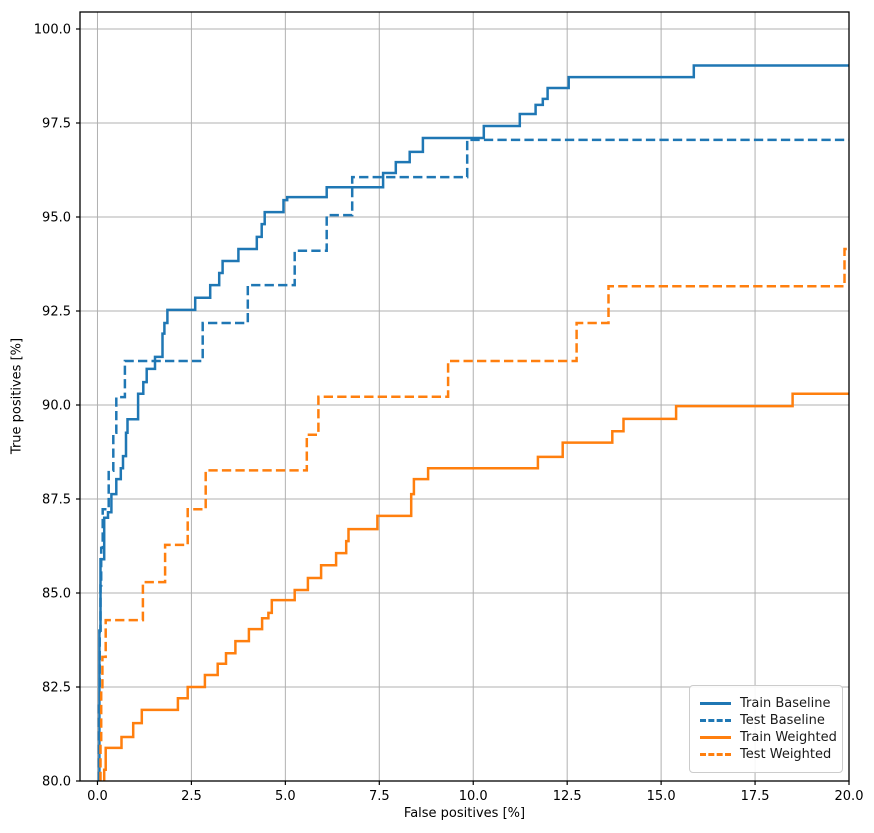 The image size is (874, 833). I want to click on x-tick-label: 17.5, so click(755, 796).